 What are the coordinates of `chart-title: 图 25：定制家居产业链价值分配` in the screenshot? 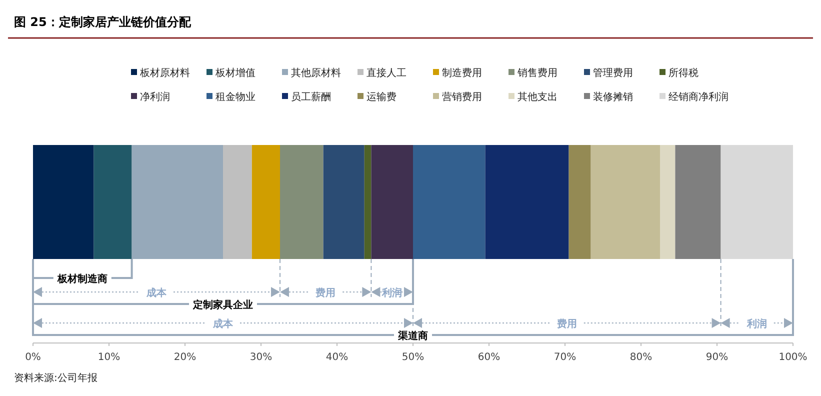 It's located at (103, 22).